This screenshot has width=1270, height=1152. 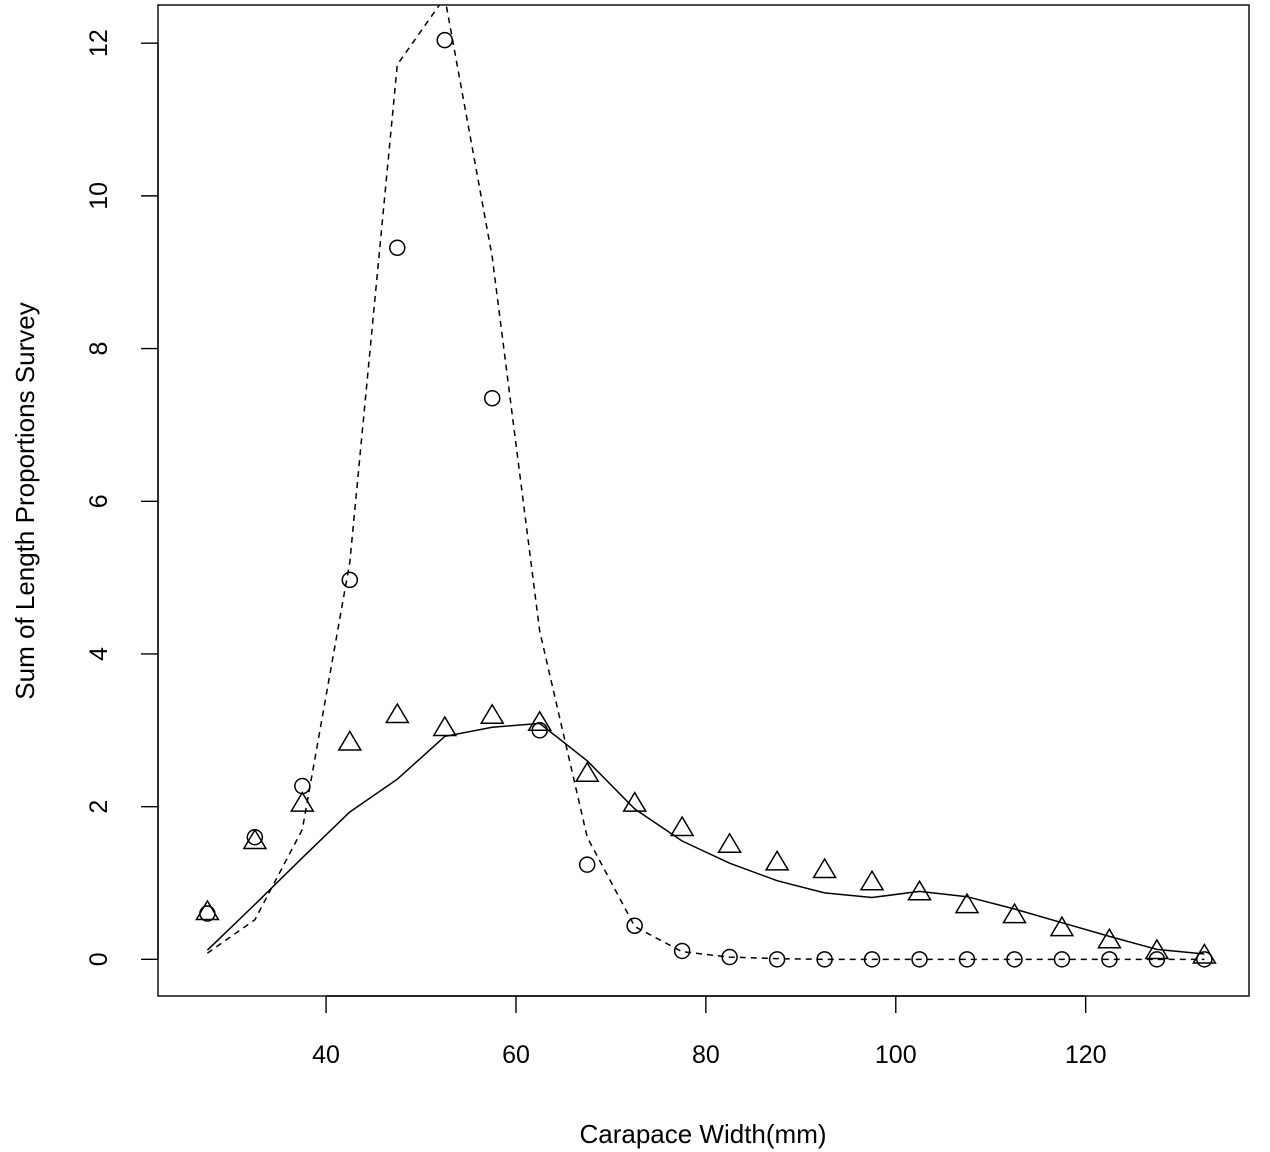 What do you see at coordinates (99, 43) in the screenshot?
I see `y-tick-label: 12` at bounding box center [99, 43].